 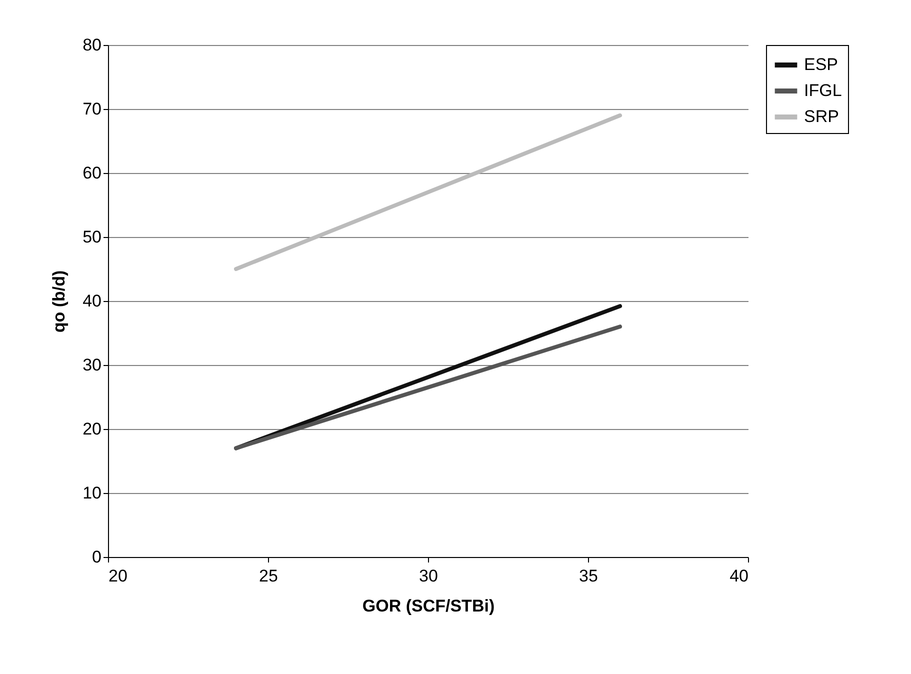 I want to click on y-axis-title: qo (b/d), so click(x=59, y=301).